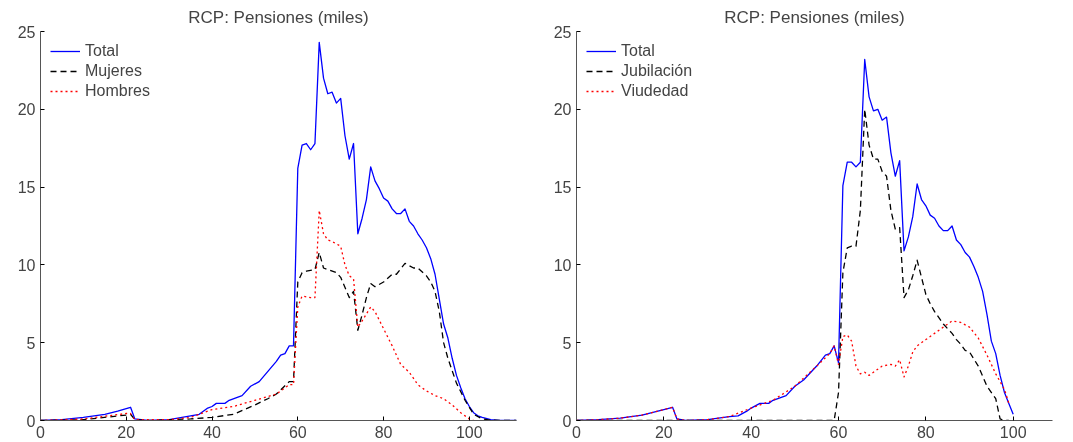  What do you see at coordinates (117, 91) in the screenshot?
I see `legend-label: Hombres` at bounding box center [117, 91].